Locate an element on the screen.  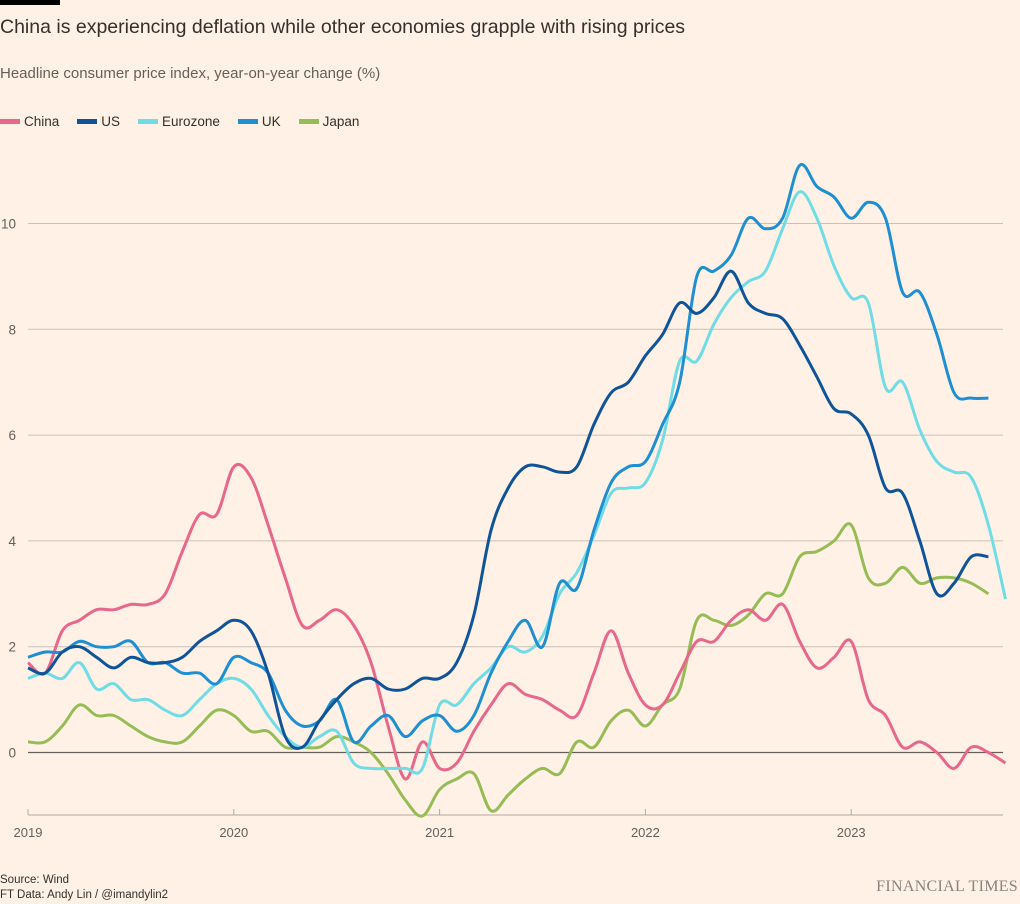
legend: China US Eurozone UK Japan is located at coordinates (188, 121).